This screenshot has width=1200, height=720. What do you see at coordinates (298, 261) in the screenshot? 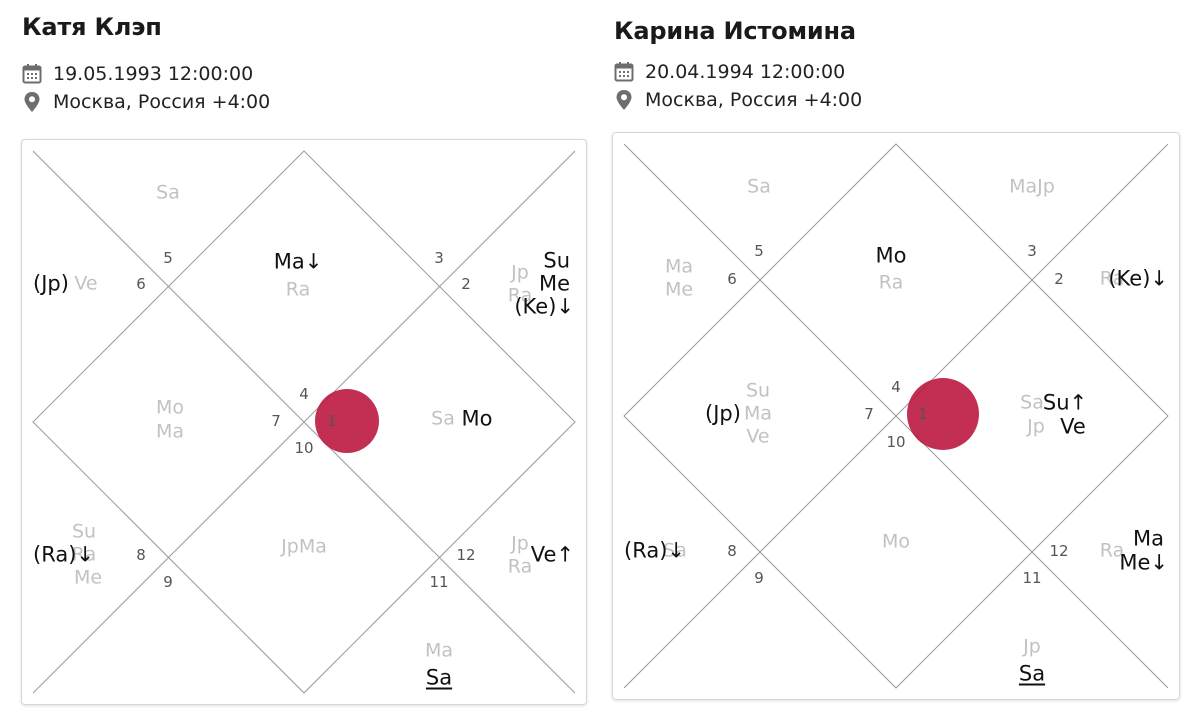
I see `planet-ma-debilitated: Ma↓` at bounding box center [298, 261].